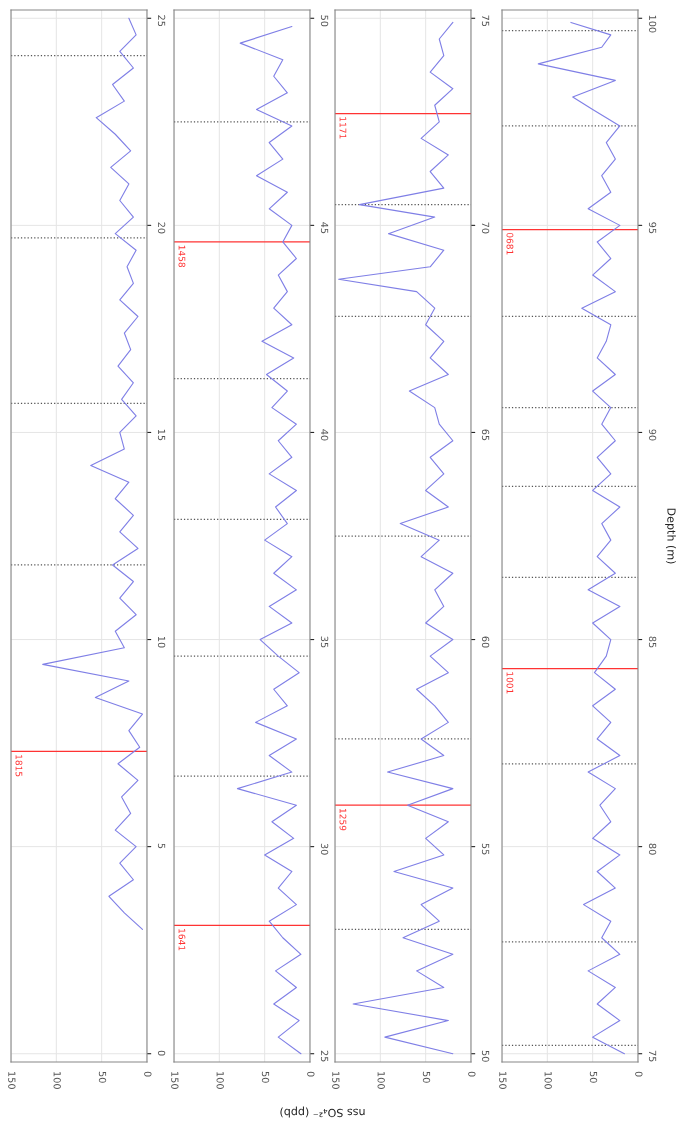 The width and height of the screenshot is (678, 1130). Describe the element at coordinates (343, 128) in the screenshot. I see `annotation: 1171` at that location.